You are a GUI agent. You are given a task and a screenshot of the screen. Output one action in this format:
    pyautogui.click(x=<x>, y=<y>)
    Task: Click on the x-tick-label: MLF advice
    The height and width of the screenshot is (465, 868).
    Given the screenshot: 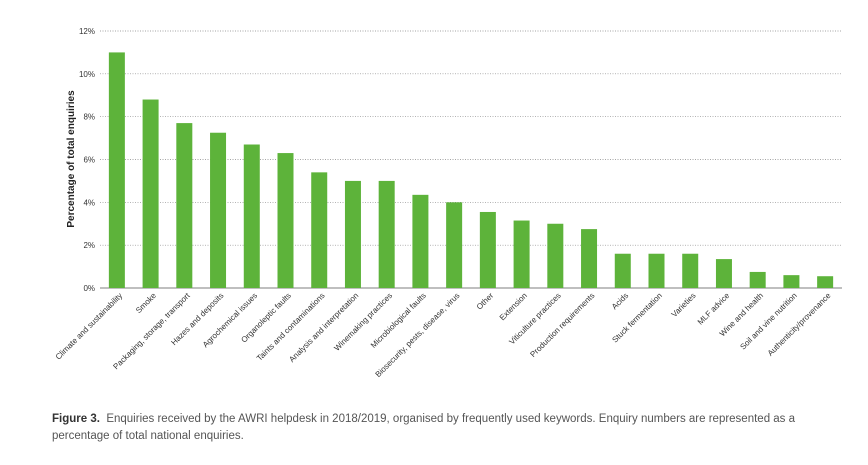 What is the action you would take?
    pyautogui.click(x=714, y=309)
    